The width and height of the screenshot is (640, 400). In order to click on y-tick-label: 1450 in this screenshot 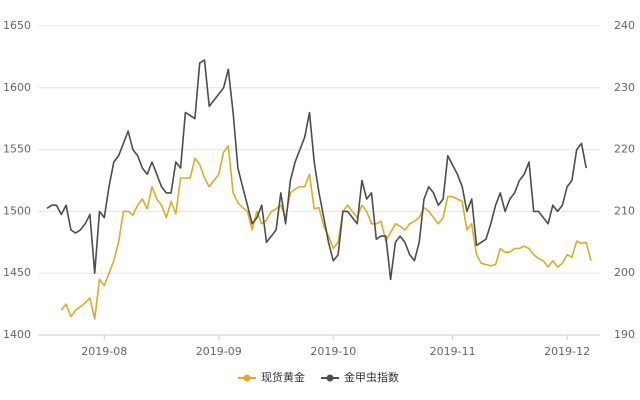, I will do `click(17, 272)`.